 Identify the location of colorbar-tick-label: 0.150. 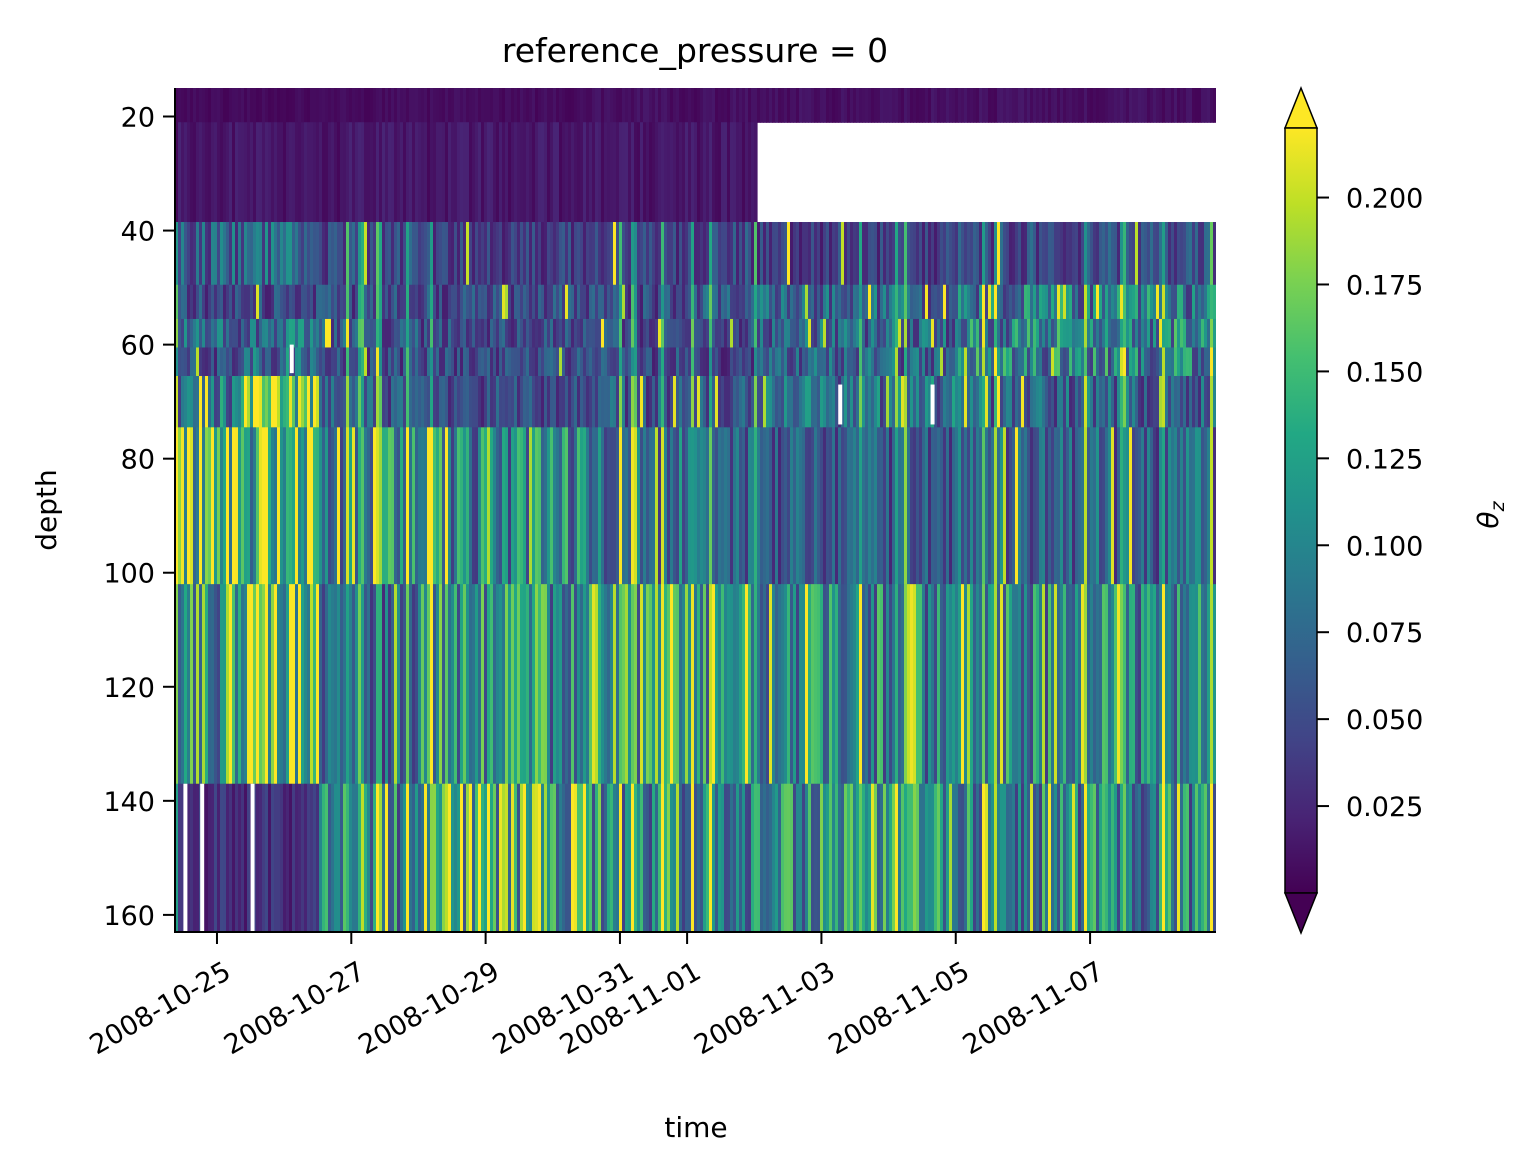
(1384, 372).